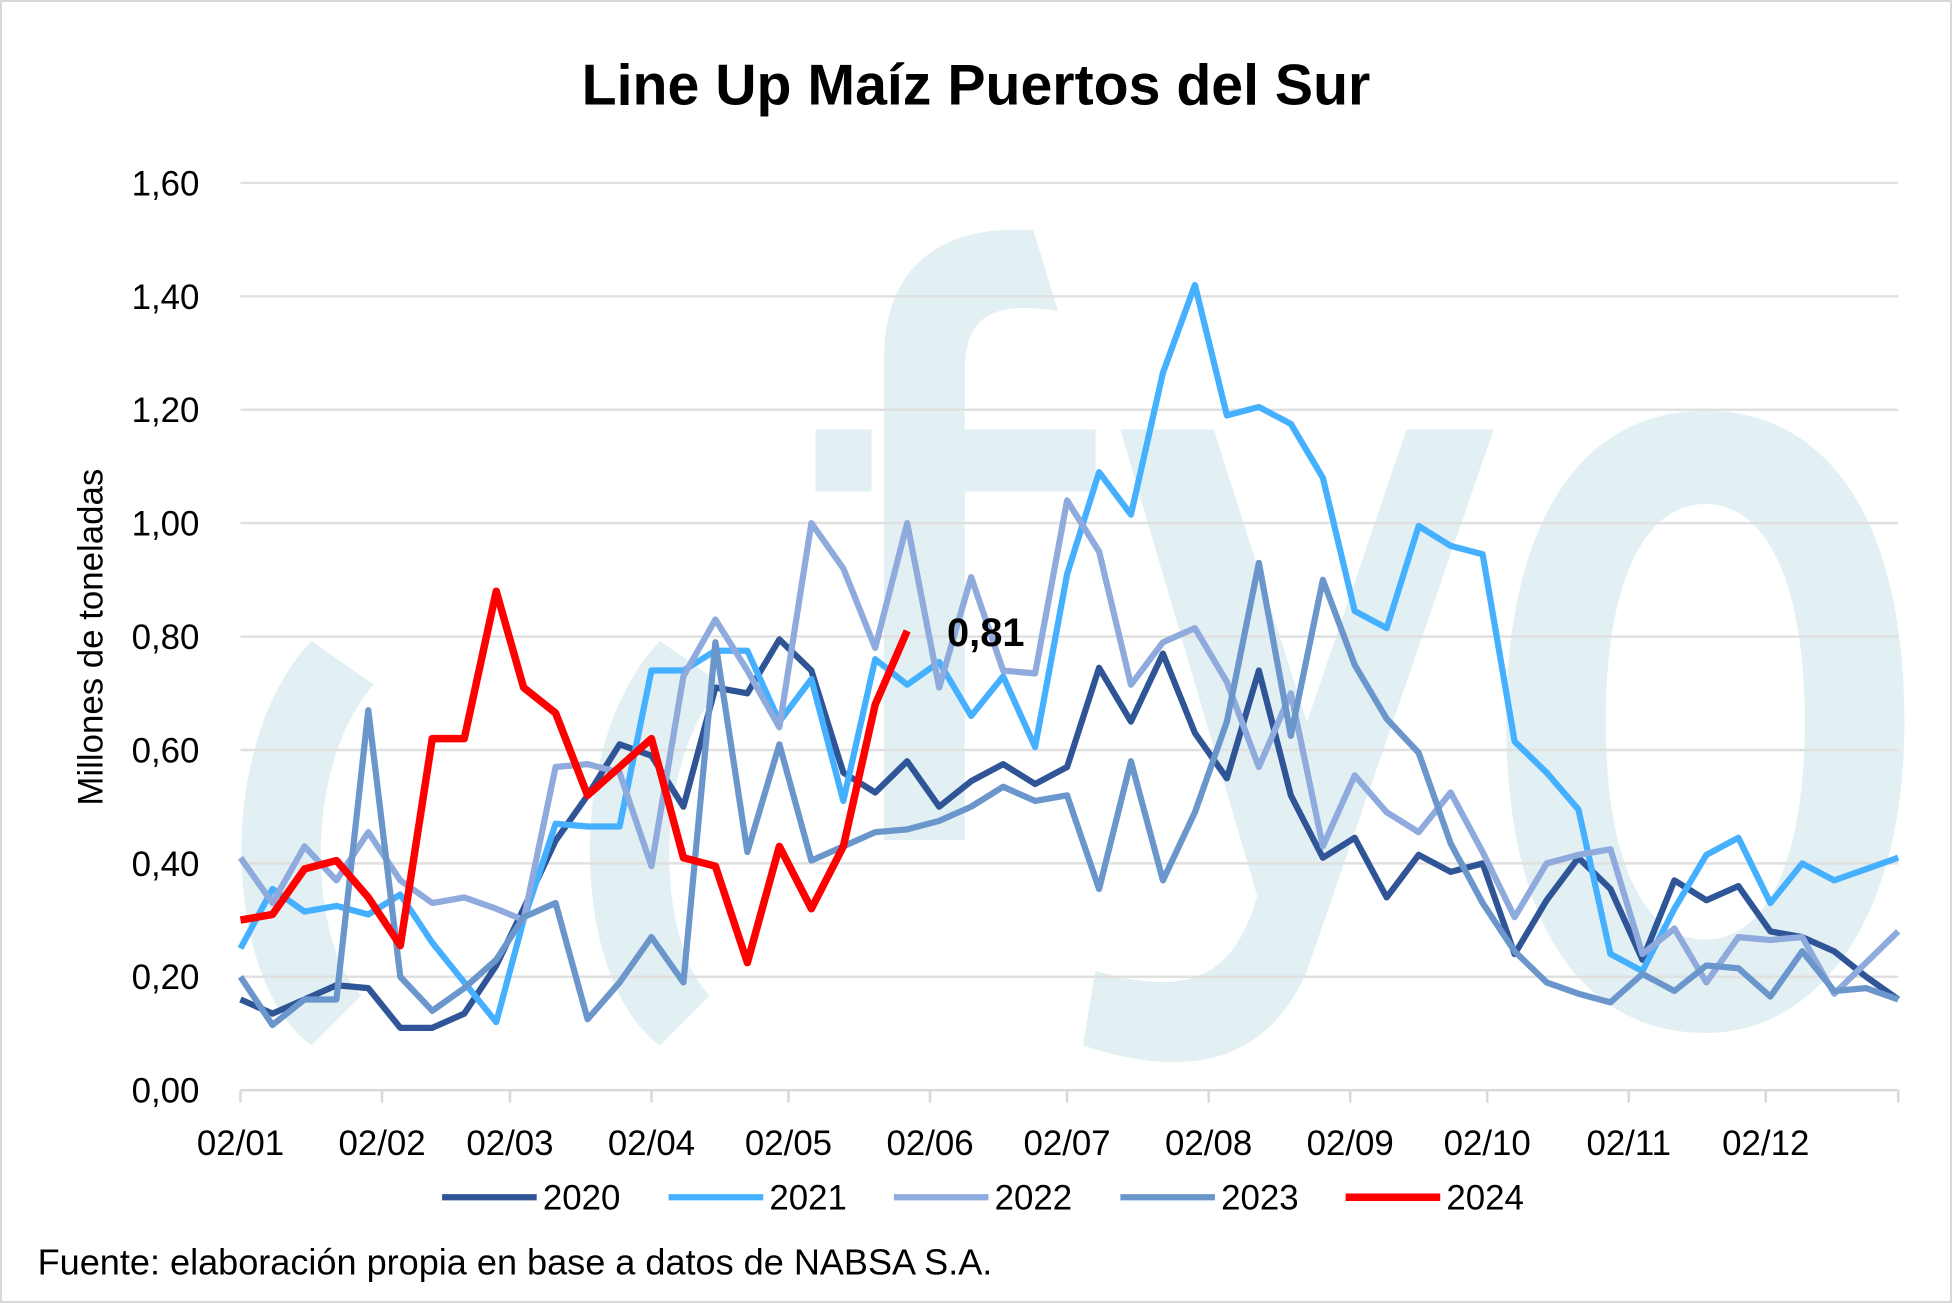  Describe the element at coordinates (166, 750) in the screenshot. I see `y-tick-label: 0,60` at that location.